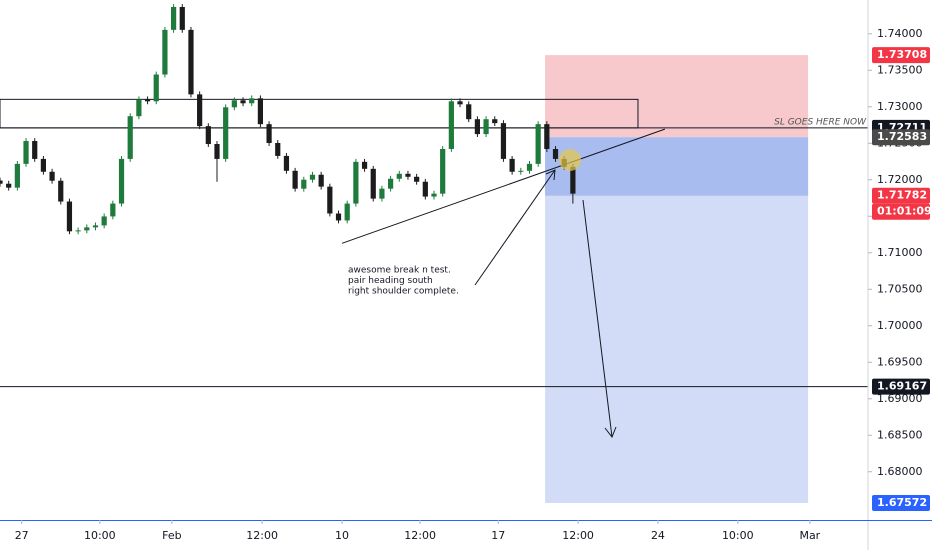 The height and width of the screenshot is (550, 932). I want to click on y-tick-label: 1.71000, so click(900, 252).